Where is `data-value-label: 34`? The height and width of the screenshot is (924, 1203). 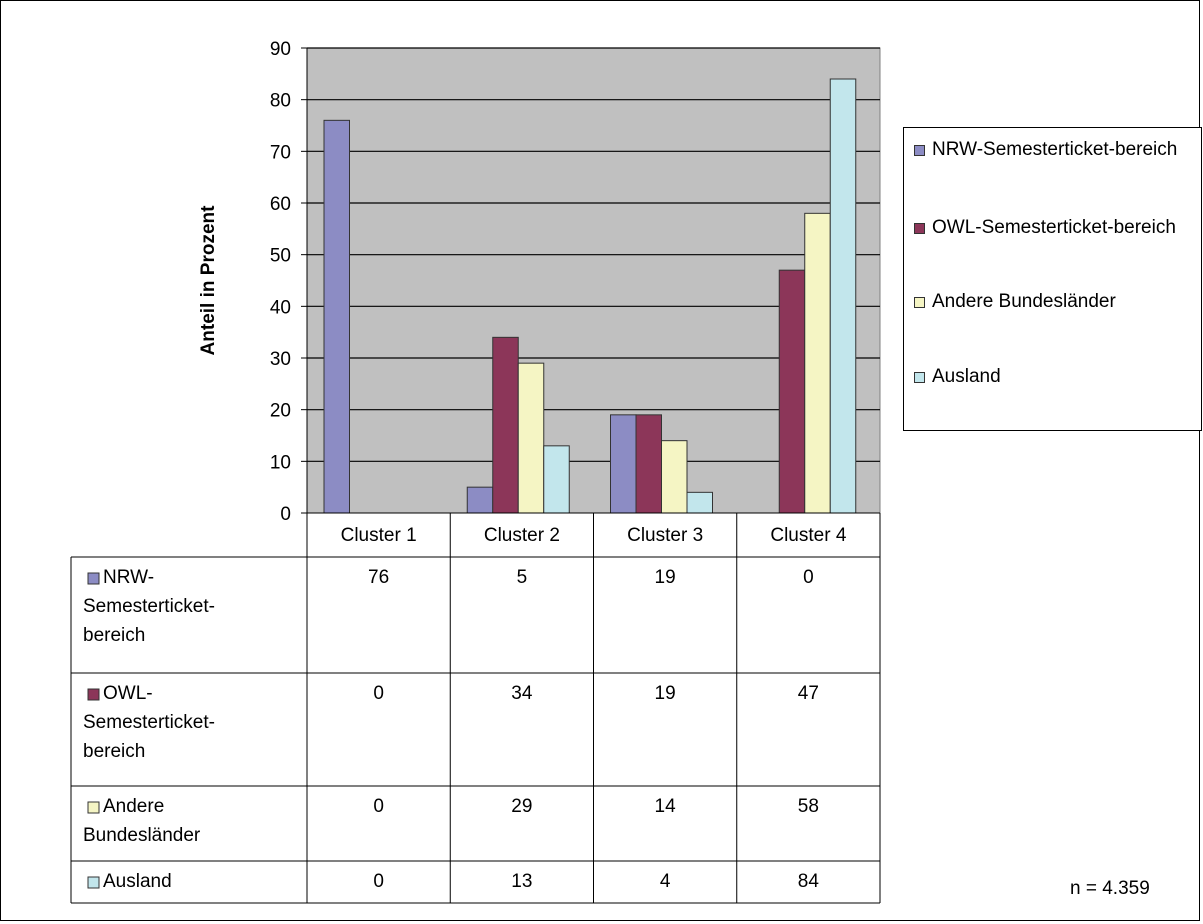
data-value-label: 34 is located at coordinates (522, 693).